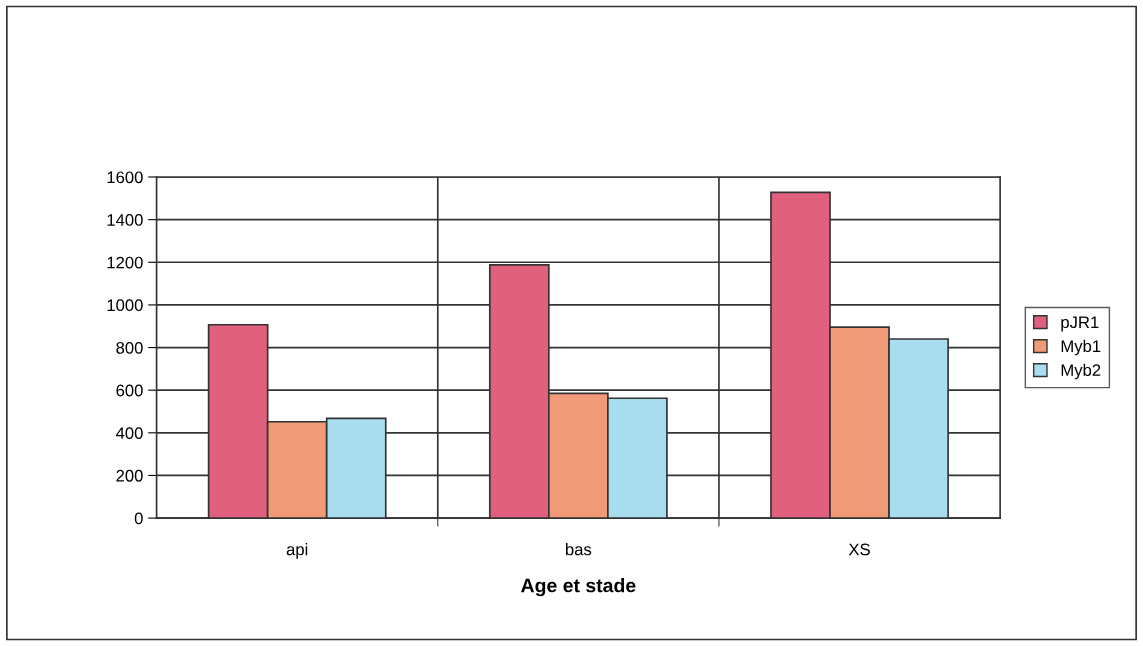  Describe the element at coordinates (129, 390) in the screenshot. I see `y-tick-label: 600` at that location.